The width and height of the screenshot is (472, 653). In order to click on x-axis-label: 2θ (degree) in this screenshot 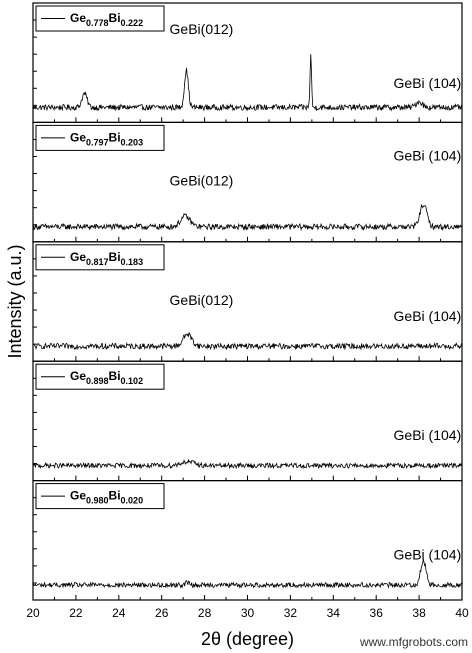, I will do `click(247, 639)`.